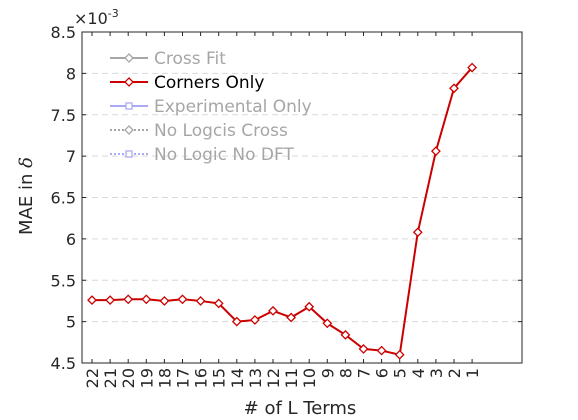 This screenshot has height=420, width=578. I want to click on x-tick-label: 1, so click(472, 373).